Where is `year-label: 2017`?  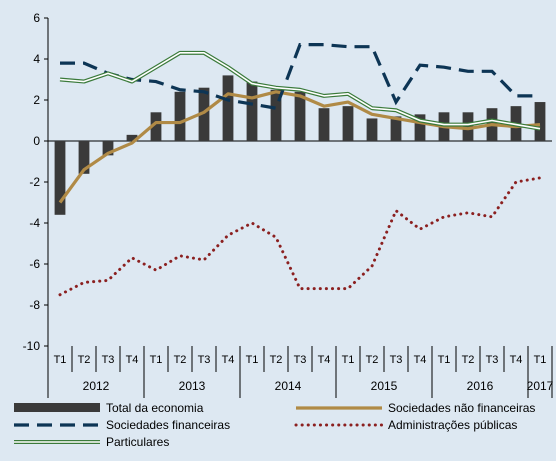 year-label: 2017 is located at coordinates (540, 386).